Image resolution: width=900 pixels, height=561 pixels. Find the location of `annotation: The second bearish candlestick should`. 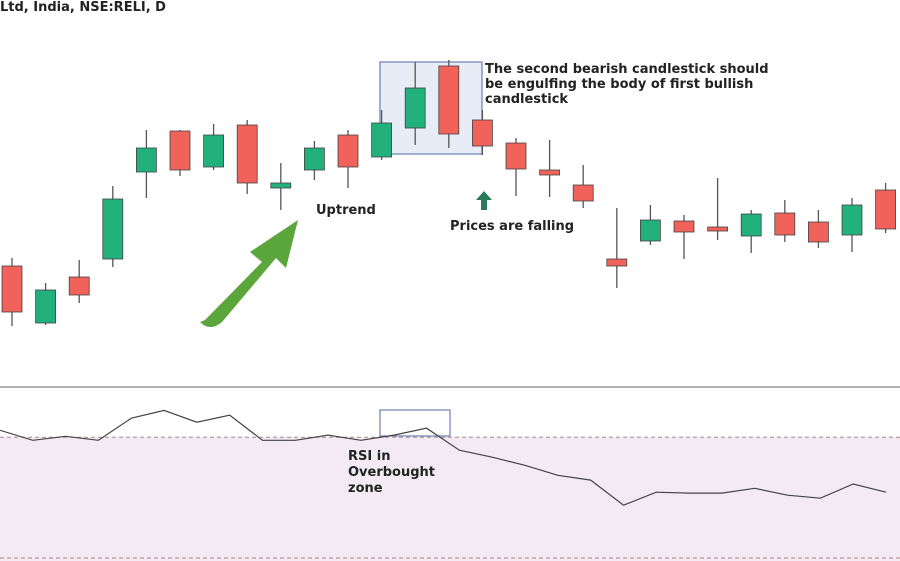

annotation: The second bearish candlestick should is located at coordinates (627, 69).